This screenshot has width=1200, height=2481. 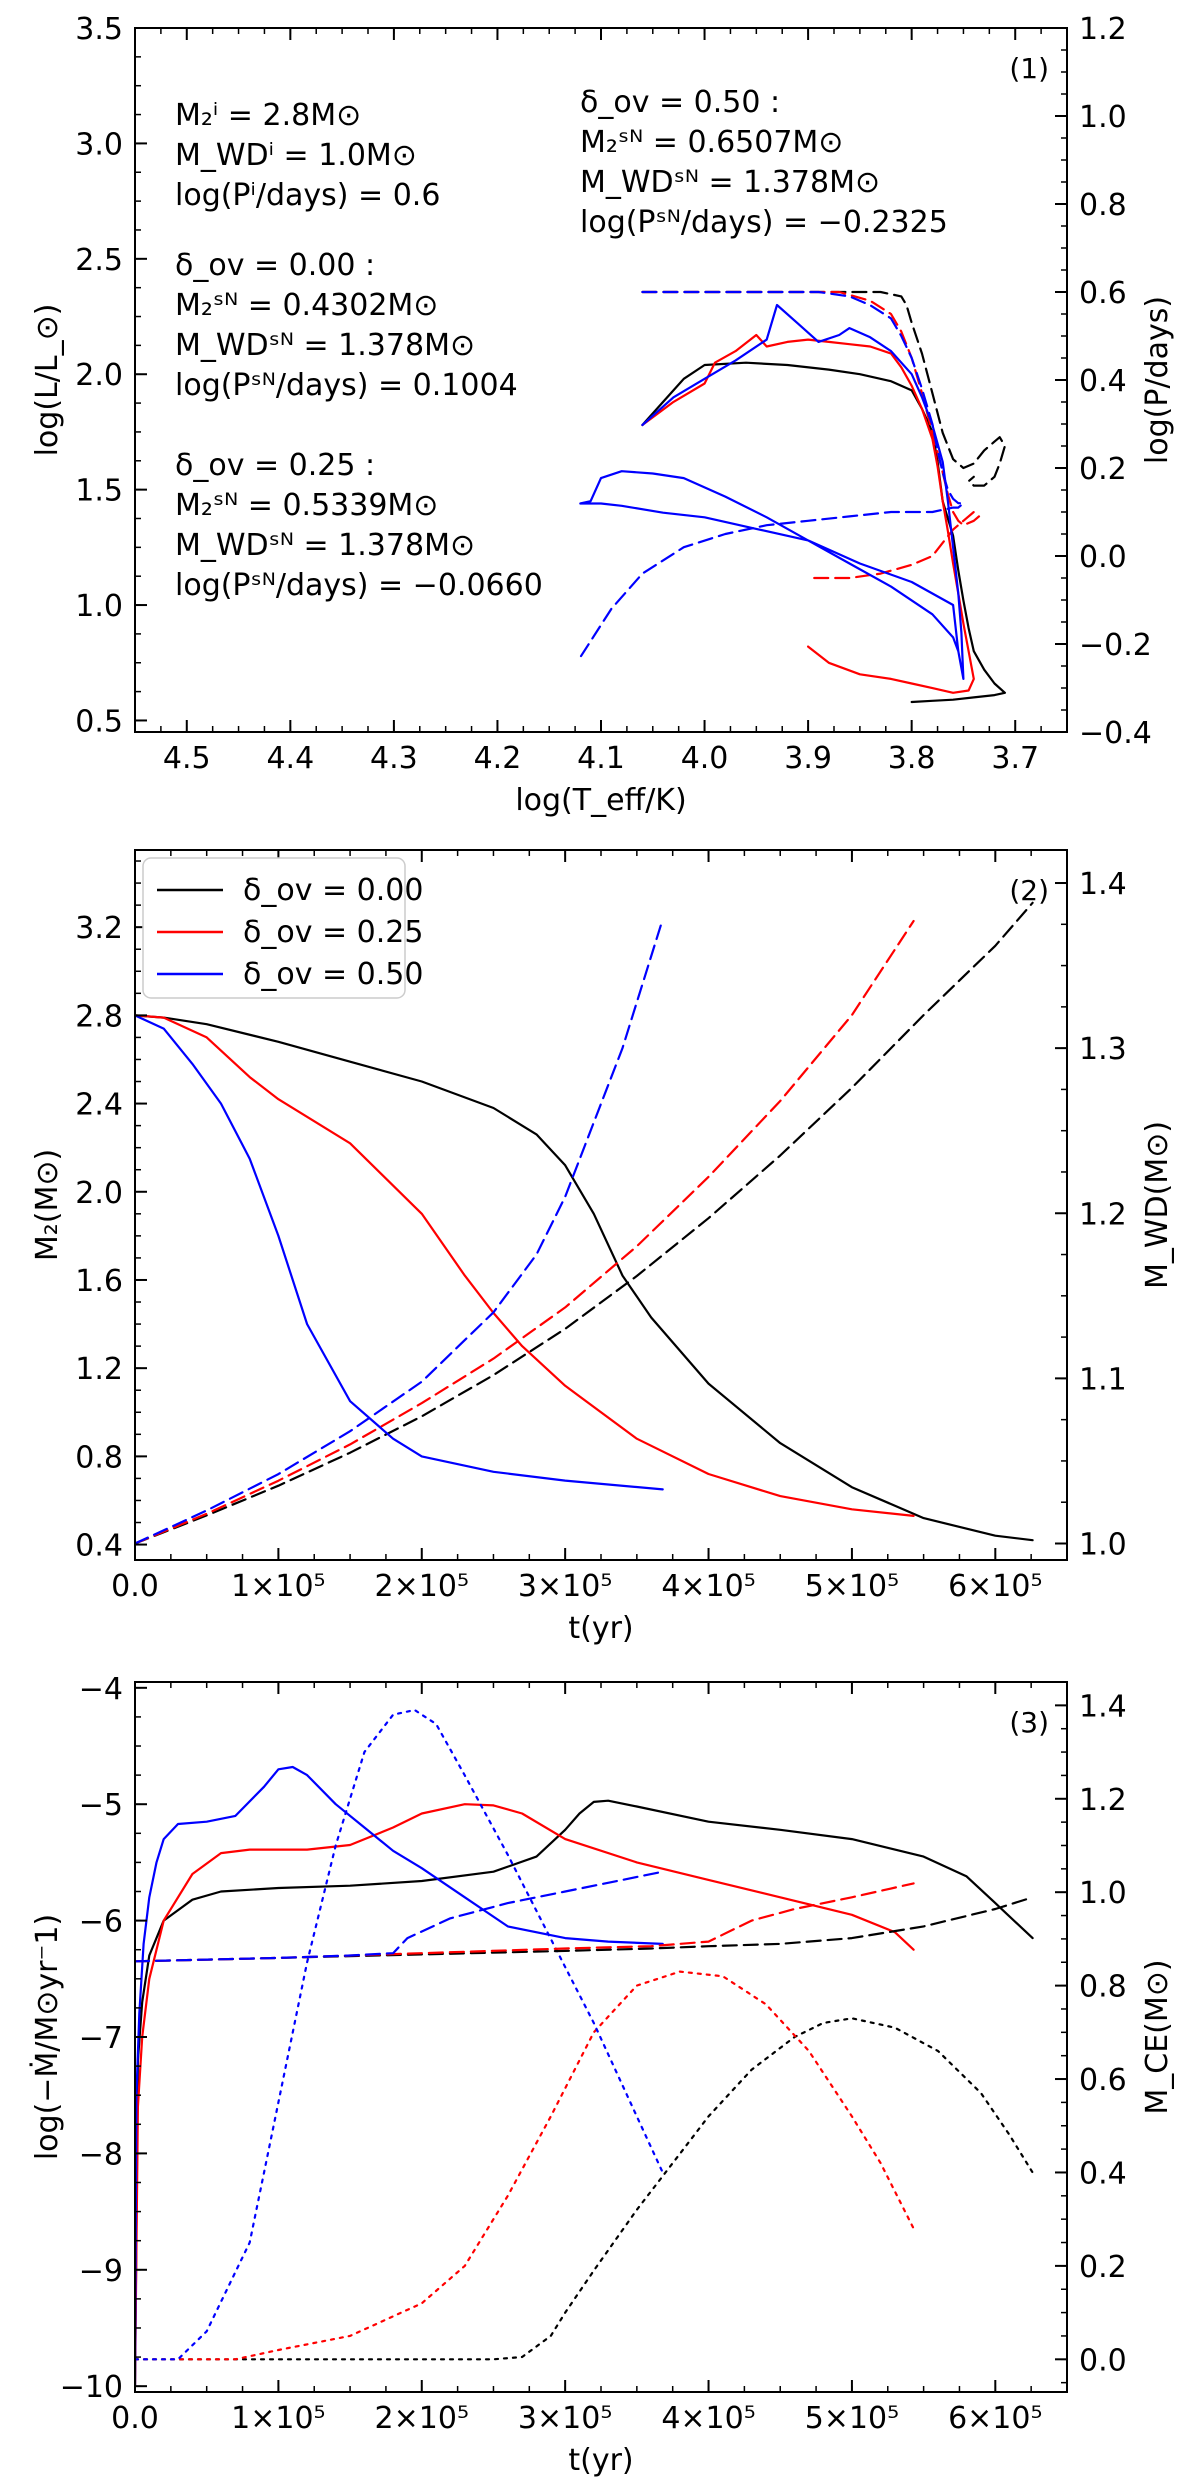 I want to click on x-axis-label: t(yr), so click(x=600, y=1628).